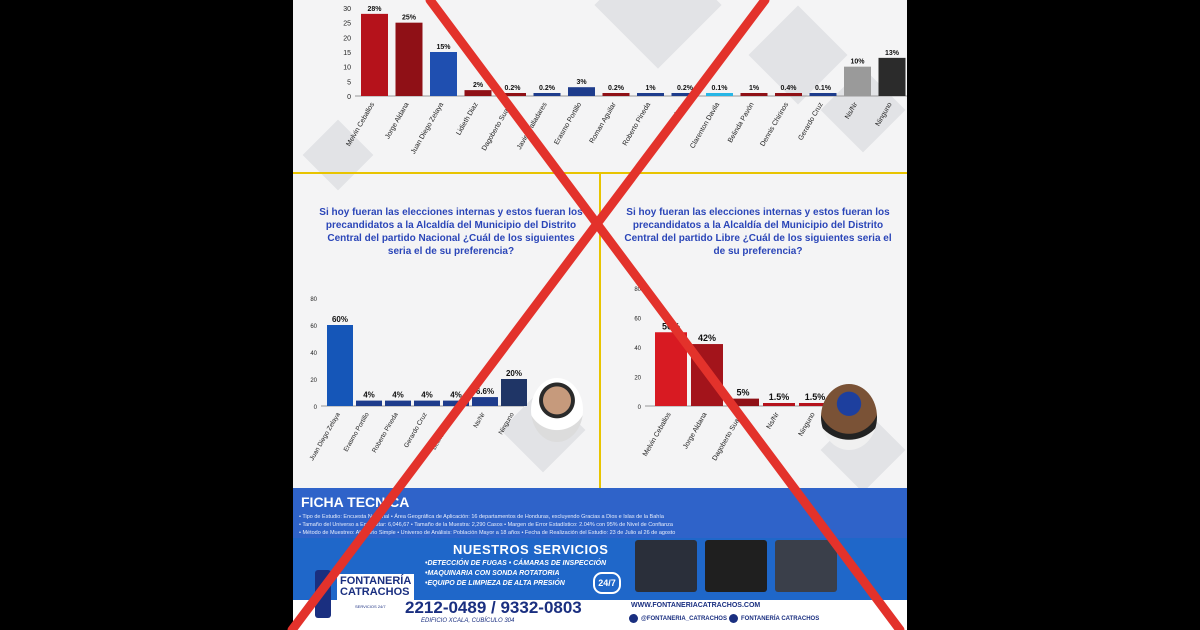 This screenshot has width=1200, height=630. What do you see at coordinates (857, 62) in the screenshot?
I see `data-label: 10%` at bounding box center [857, 62].